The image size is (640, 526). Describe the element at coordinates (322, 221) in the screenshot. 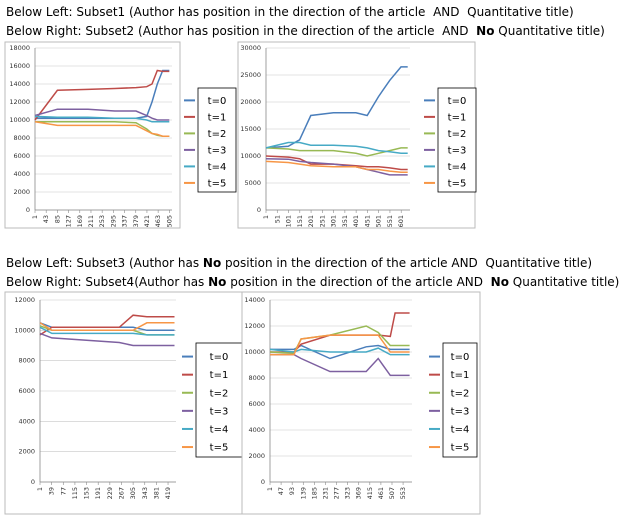

I see `x-tick-label: 251` at that location.